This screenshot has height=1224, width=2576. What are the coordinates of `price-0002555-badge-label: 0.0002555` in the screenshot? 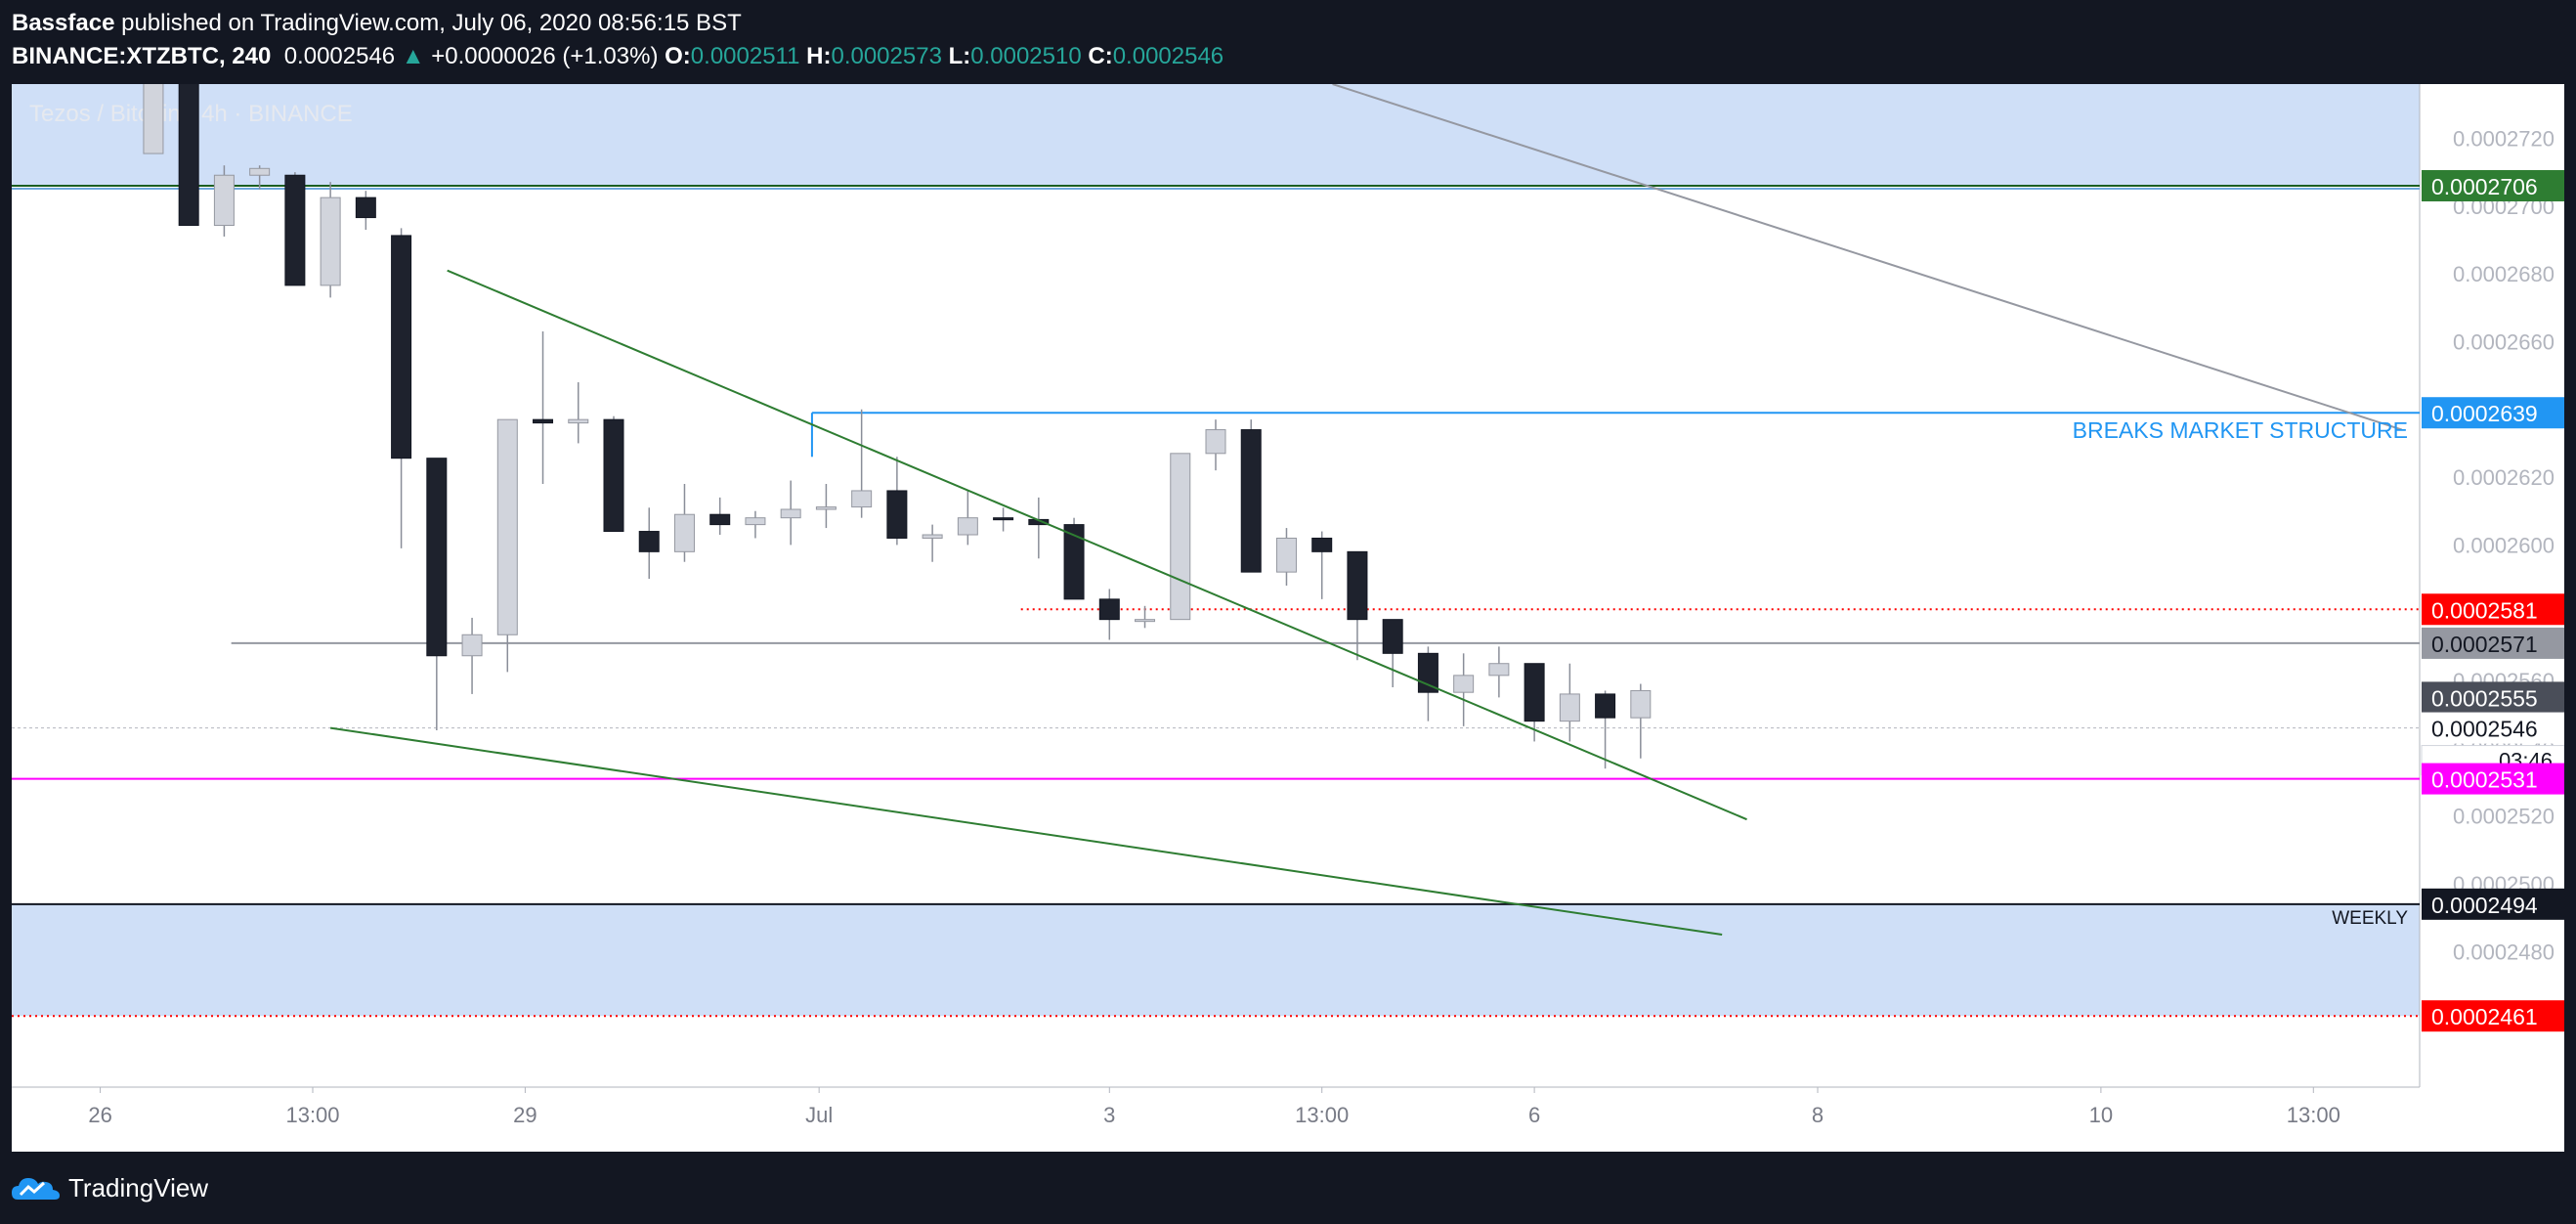 It's located at (2485, 698).